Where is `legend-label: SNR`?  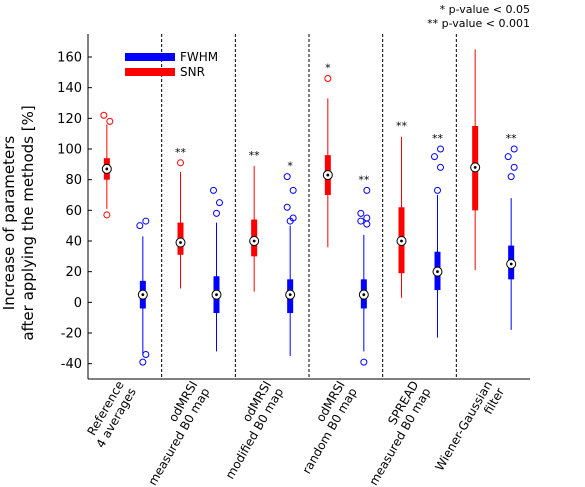 legend-label: SNR is located at coordinates (192, 72).